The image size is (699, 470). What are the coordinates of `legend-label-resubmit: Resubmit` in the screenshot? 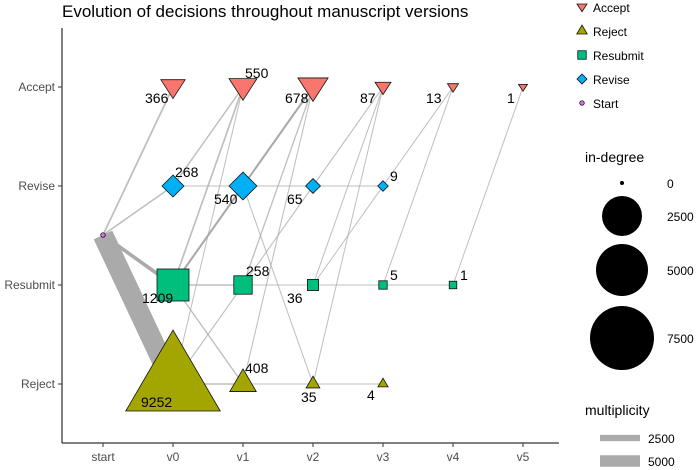 It's located at (618, 56).